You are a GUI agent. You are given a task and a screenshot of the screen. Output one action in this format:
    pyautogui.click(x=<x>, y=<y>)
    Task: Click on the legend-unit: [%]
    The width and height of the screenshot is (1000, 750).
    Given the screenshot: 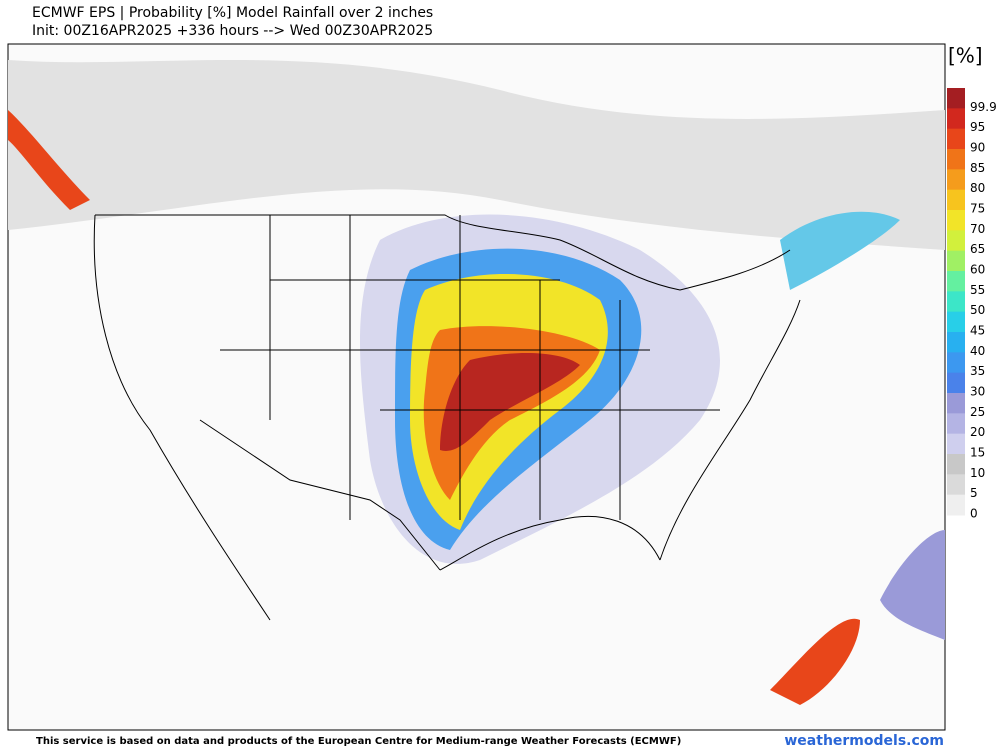 What is the action you would take?
    pyautogui.click(x=965, y=56)
    